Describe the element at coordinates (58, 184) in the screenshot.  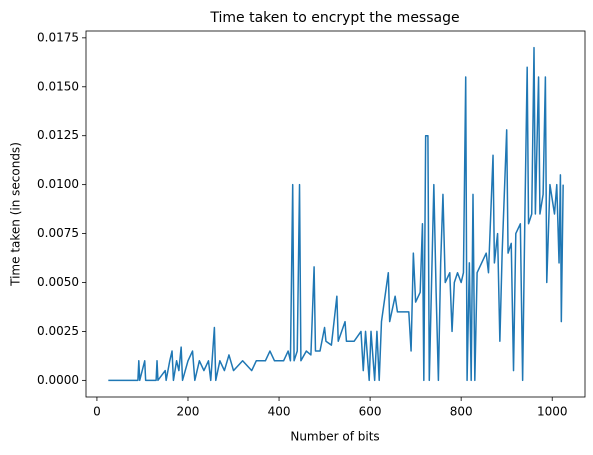
I see `y-tick-label: 0.0100` at that location.